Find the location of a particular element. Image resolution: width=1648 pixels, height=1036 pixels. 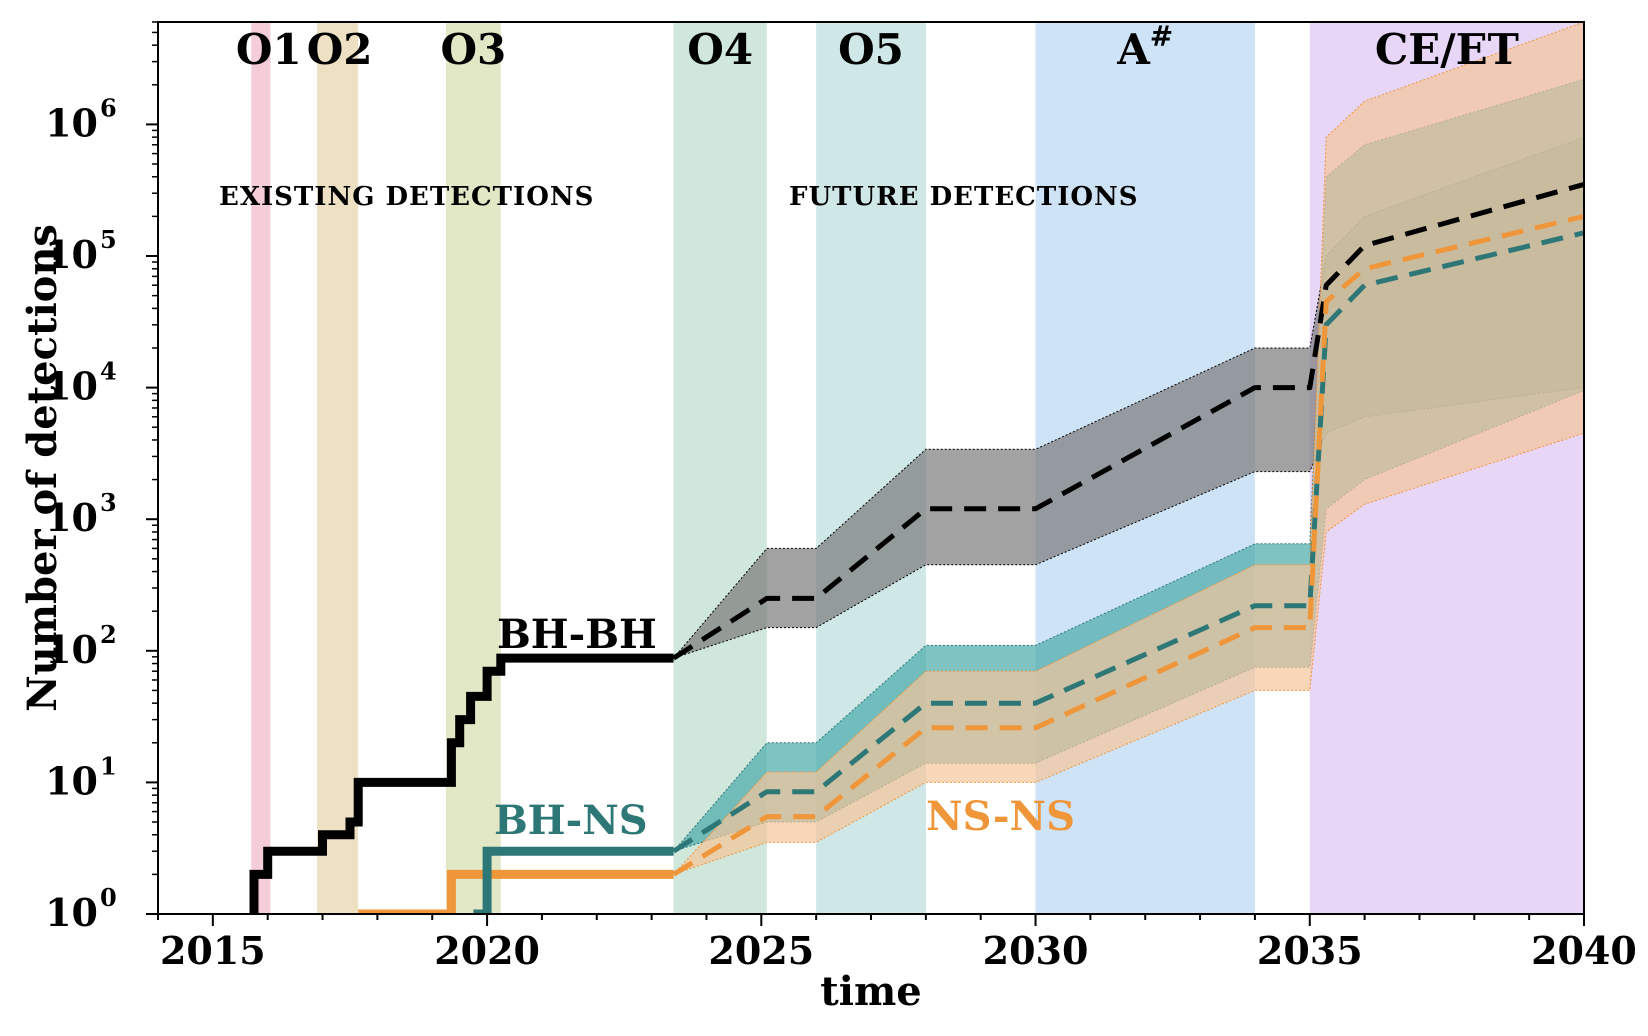

y-tick-exponent: 6 is located at coordinates (108, 107).